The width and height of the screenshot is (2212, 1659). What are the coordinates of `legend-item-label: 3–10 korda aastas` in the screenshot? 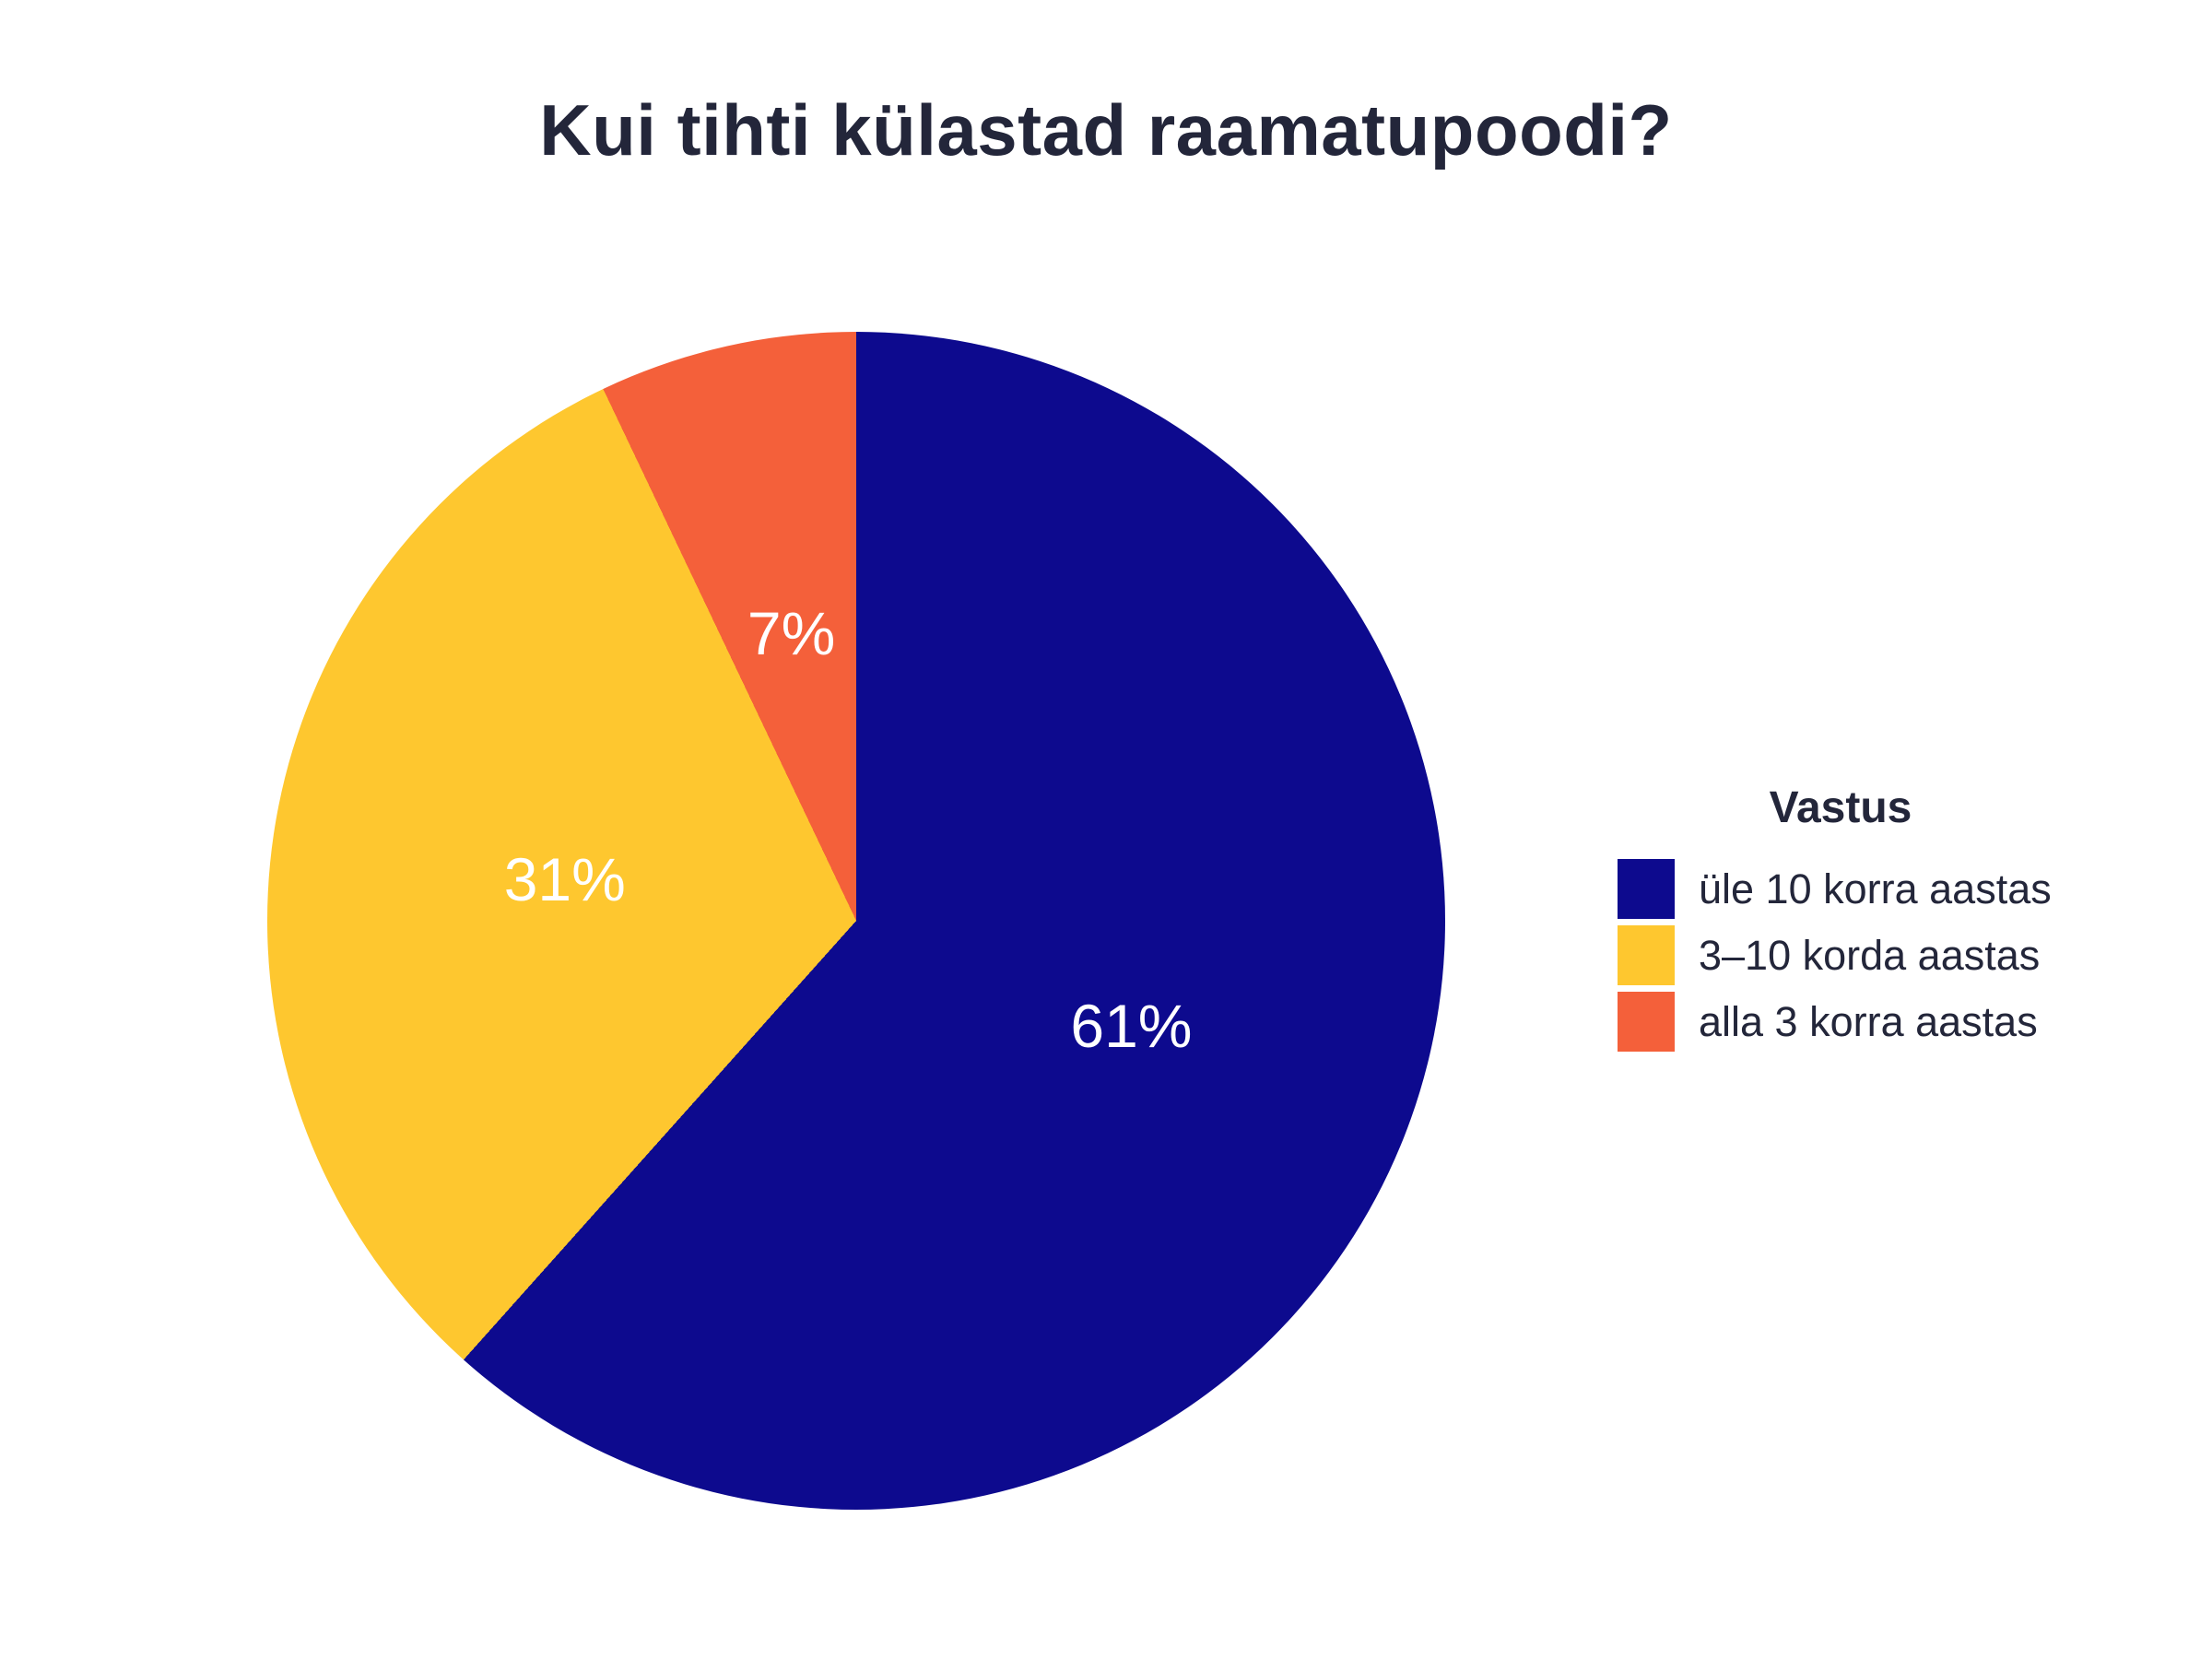 It's located at (1870, 955).